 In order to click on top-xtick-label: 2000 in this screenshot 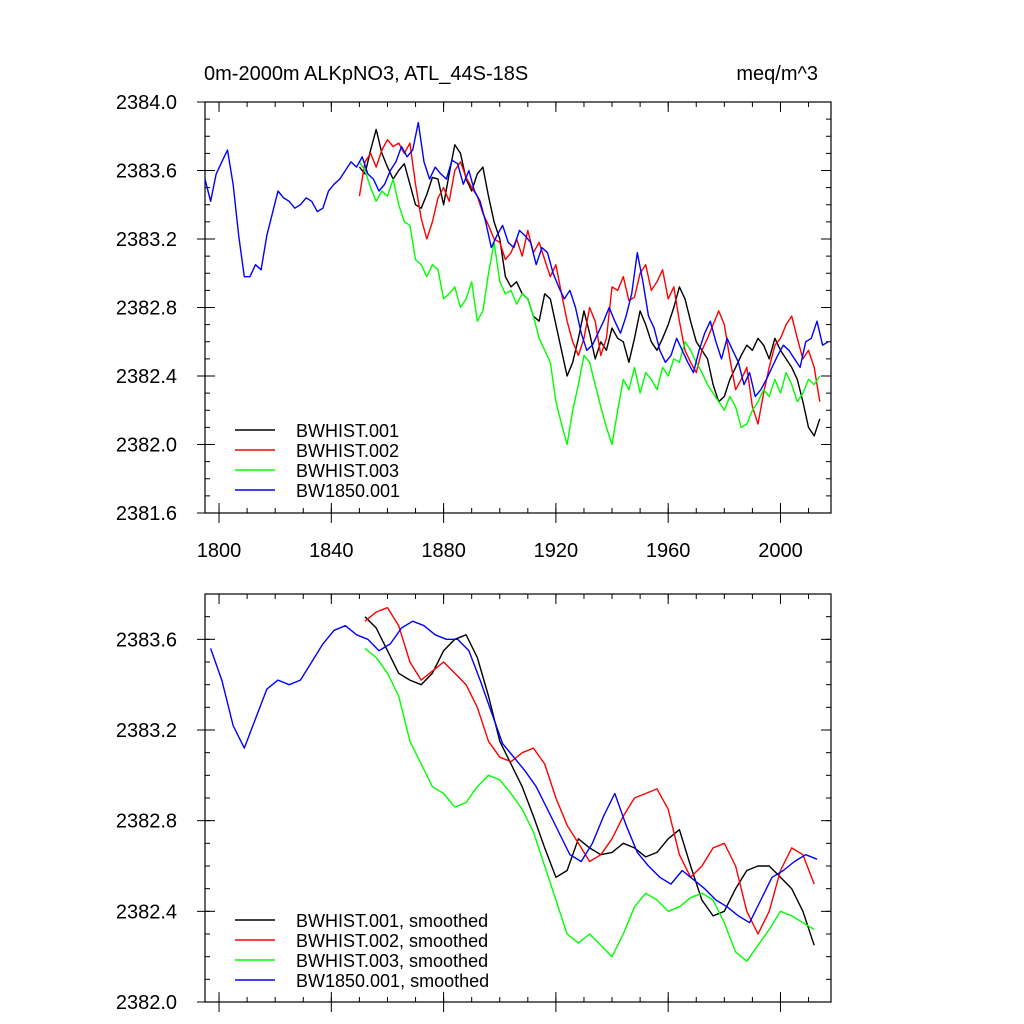, I will do `click(780, 551)`.